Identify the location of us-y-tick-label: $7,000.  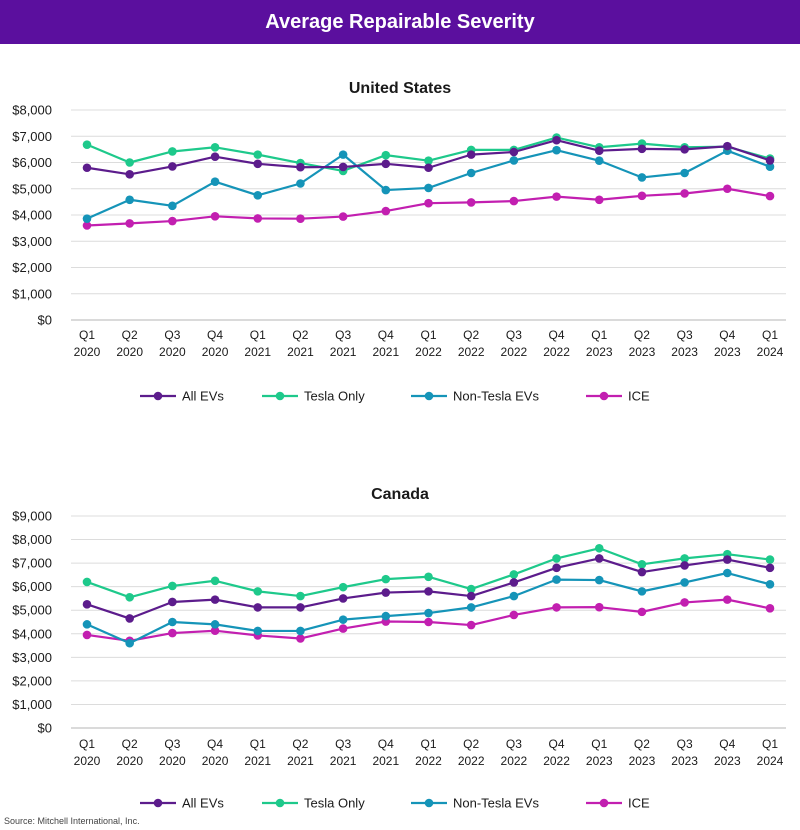
(32, 136).